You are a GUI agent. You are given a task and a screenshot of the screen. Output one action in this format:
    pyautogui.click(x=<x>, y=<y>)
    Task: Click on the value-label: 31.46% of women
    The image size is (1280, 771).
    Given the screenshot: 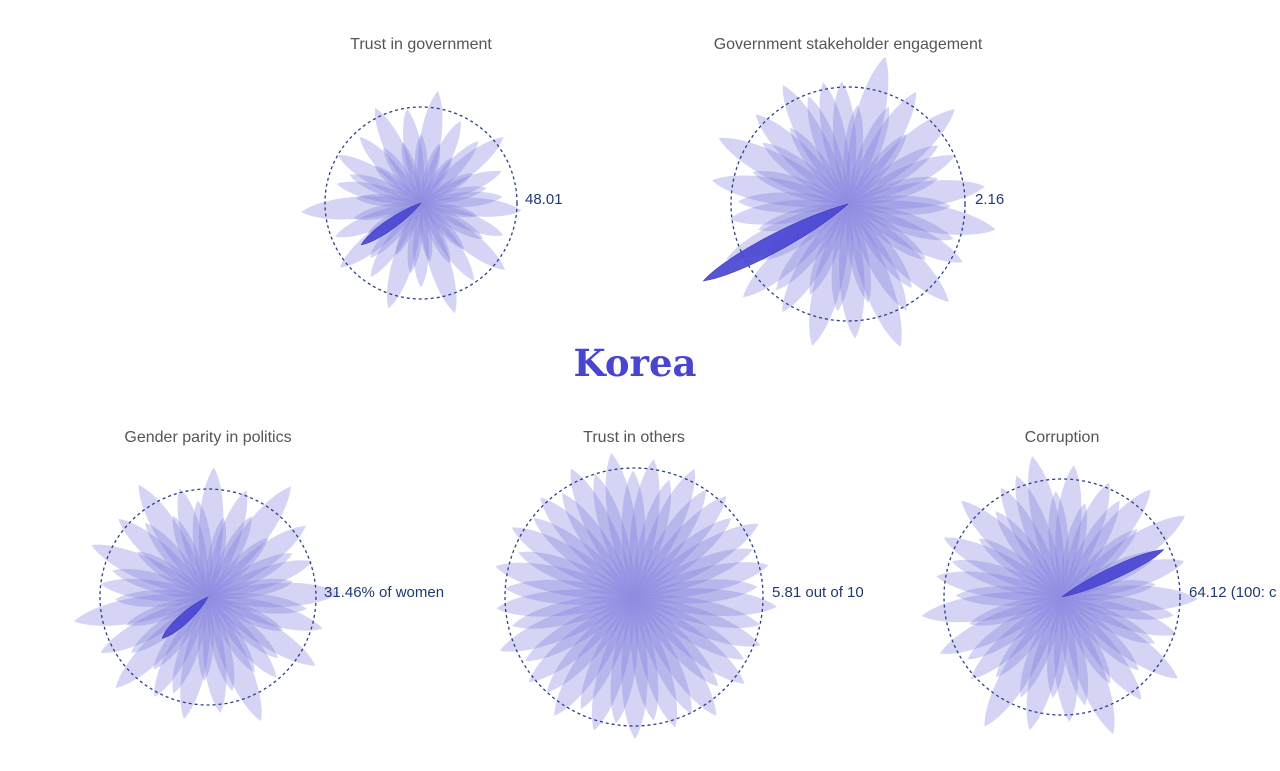 What is the action you would take?
    pyautogui.click(x=384, y=592)
    